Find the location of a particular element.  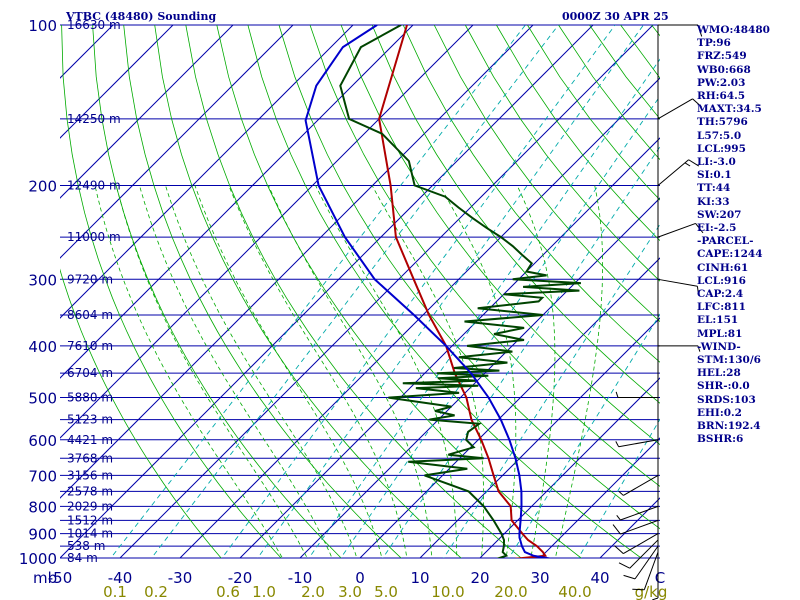

height-label: 2578 m is located at coordinates (90, 491).